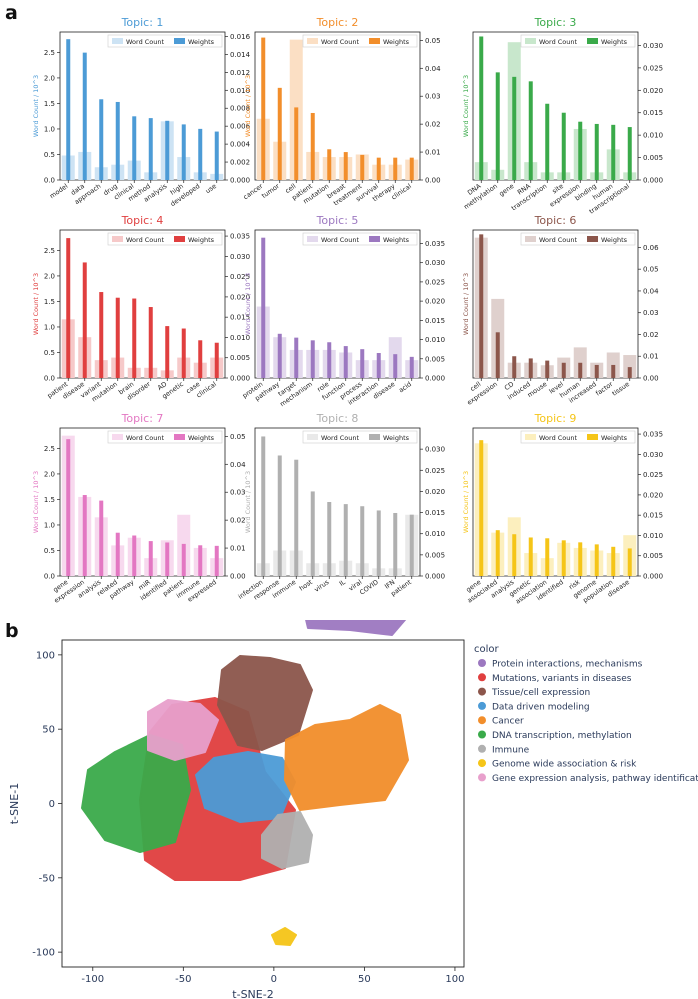 Image resolution: width=698 pixels, height=999 pixels. I want to click on y-tick-label: 1.0, so click(49, 327).